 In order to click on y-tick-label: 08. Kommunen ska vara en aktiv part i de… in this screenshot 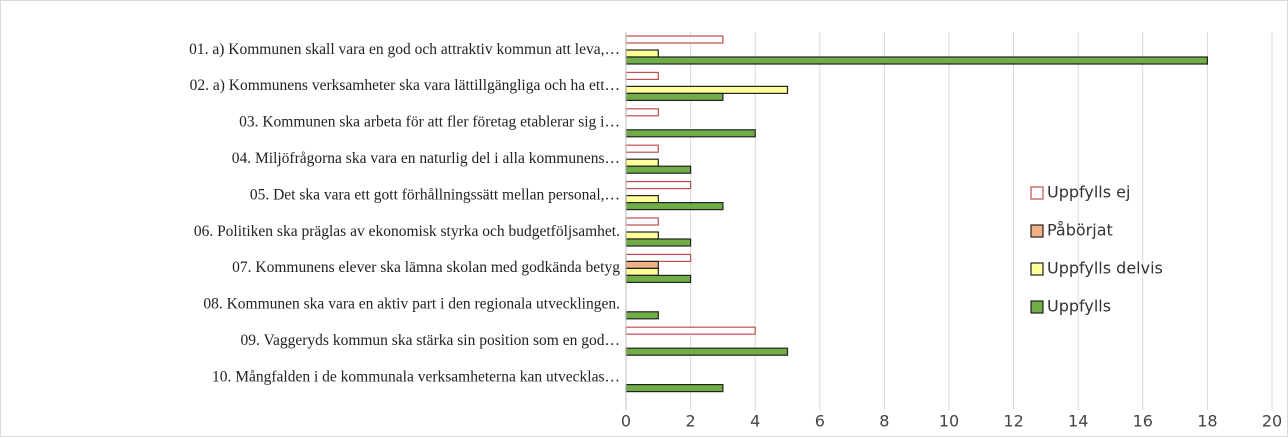, I will do `click(411, 304)`.